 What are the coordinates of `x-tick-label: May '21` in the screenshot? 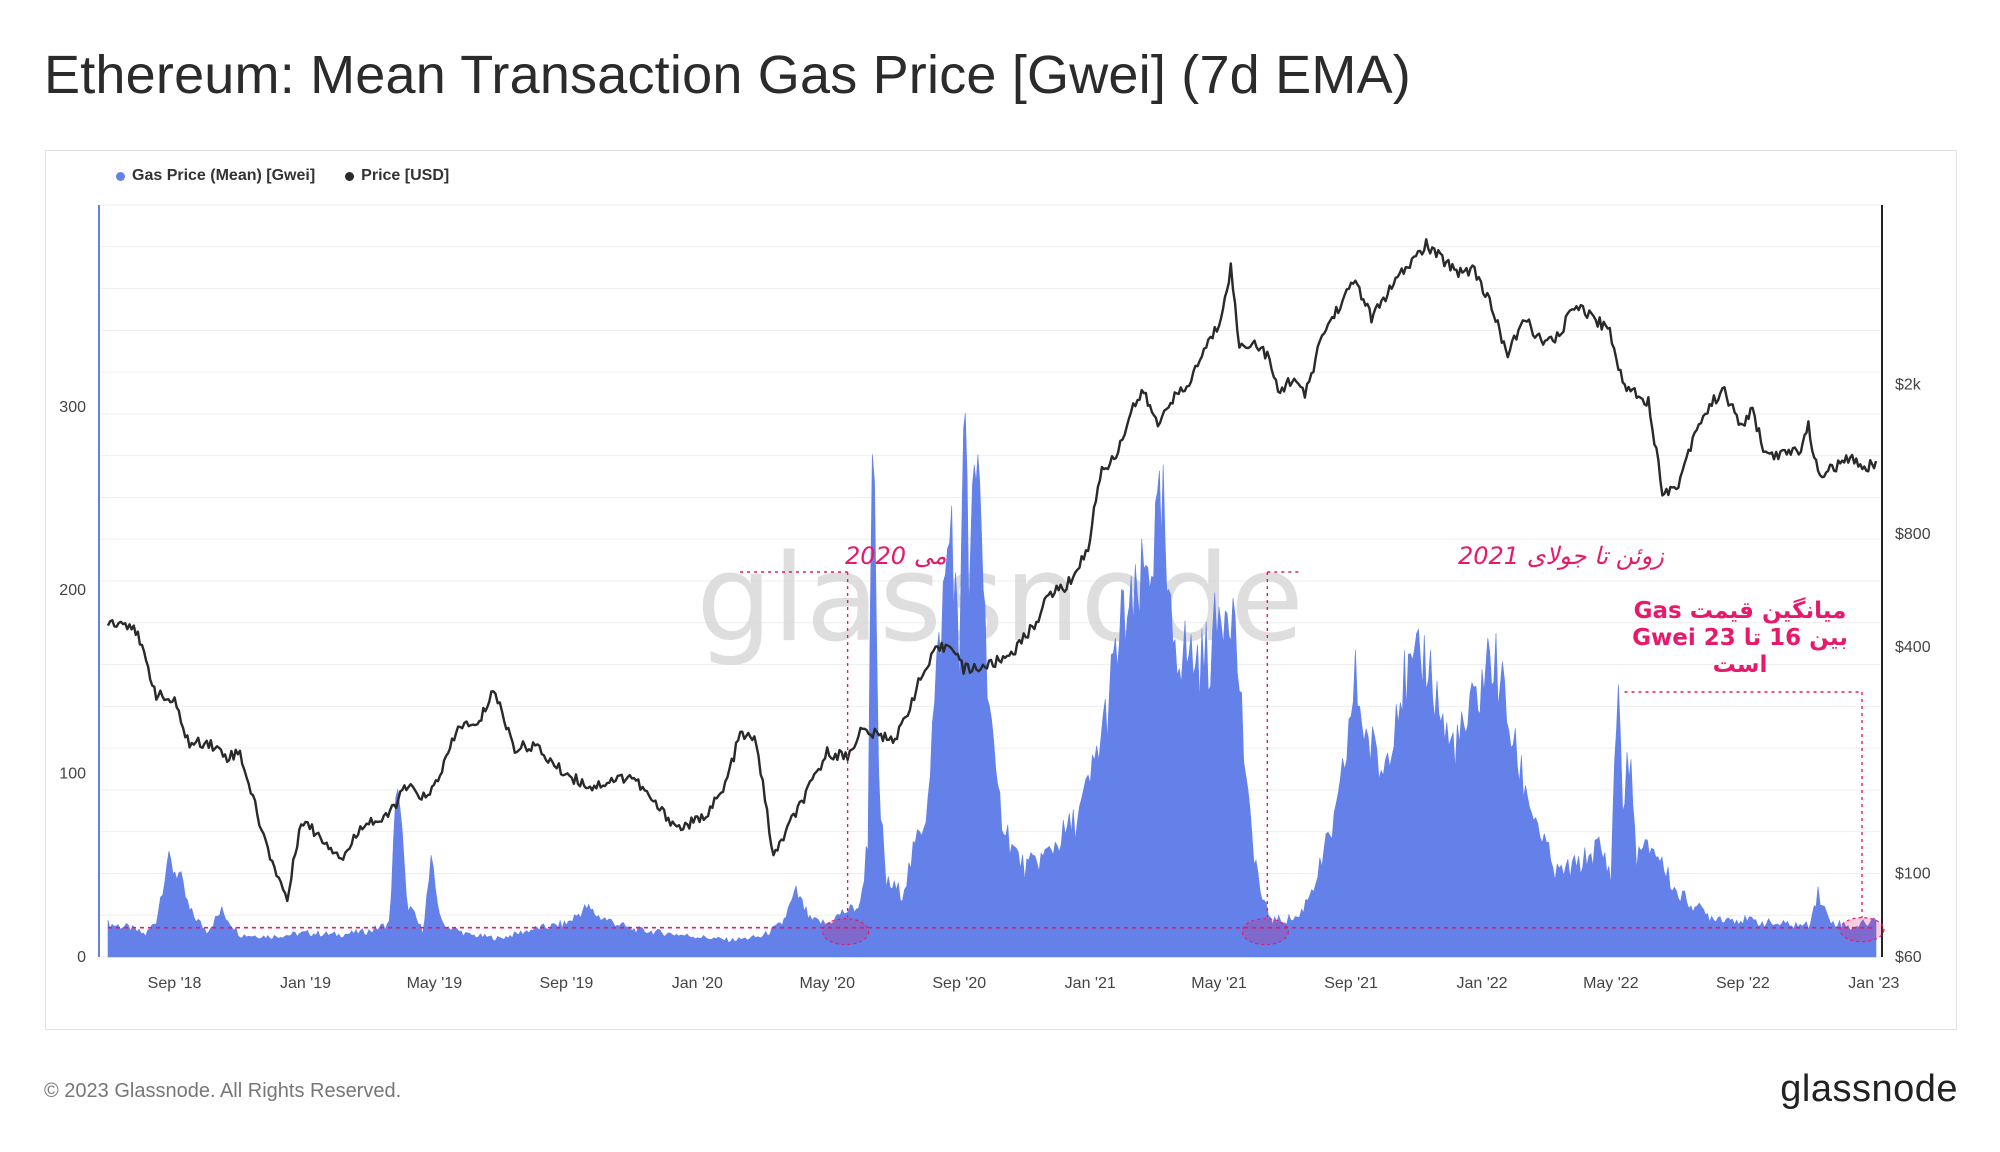 It's located at (1219, 983).